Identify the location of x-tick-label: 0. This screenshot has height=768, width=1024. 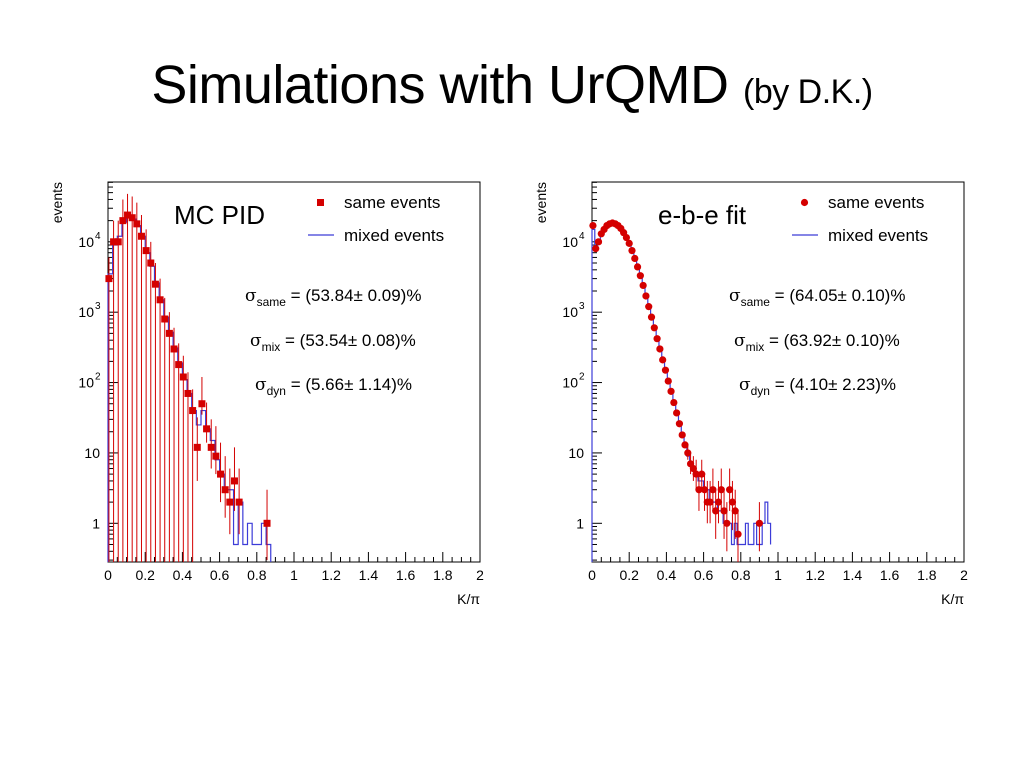
(108, 575).